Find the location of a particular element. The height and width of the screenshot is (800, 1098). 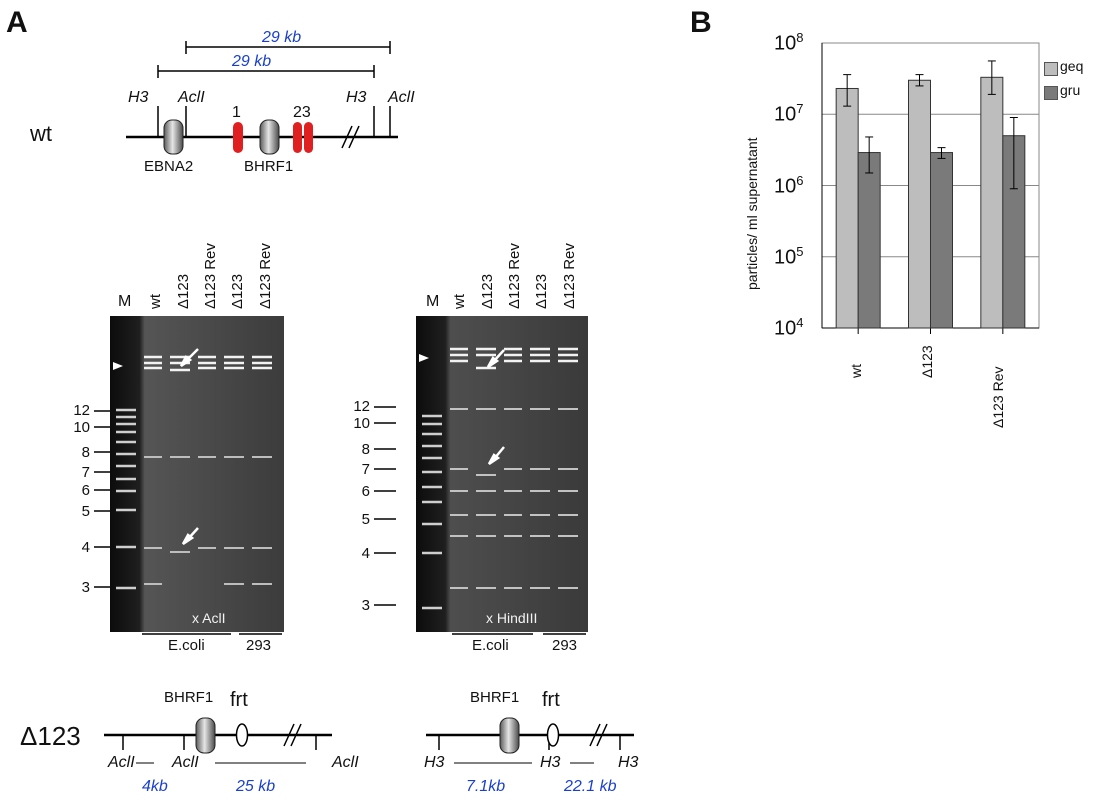

del-right-site-3: H3 is located at coordinates (628, 762).